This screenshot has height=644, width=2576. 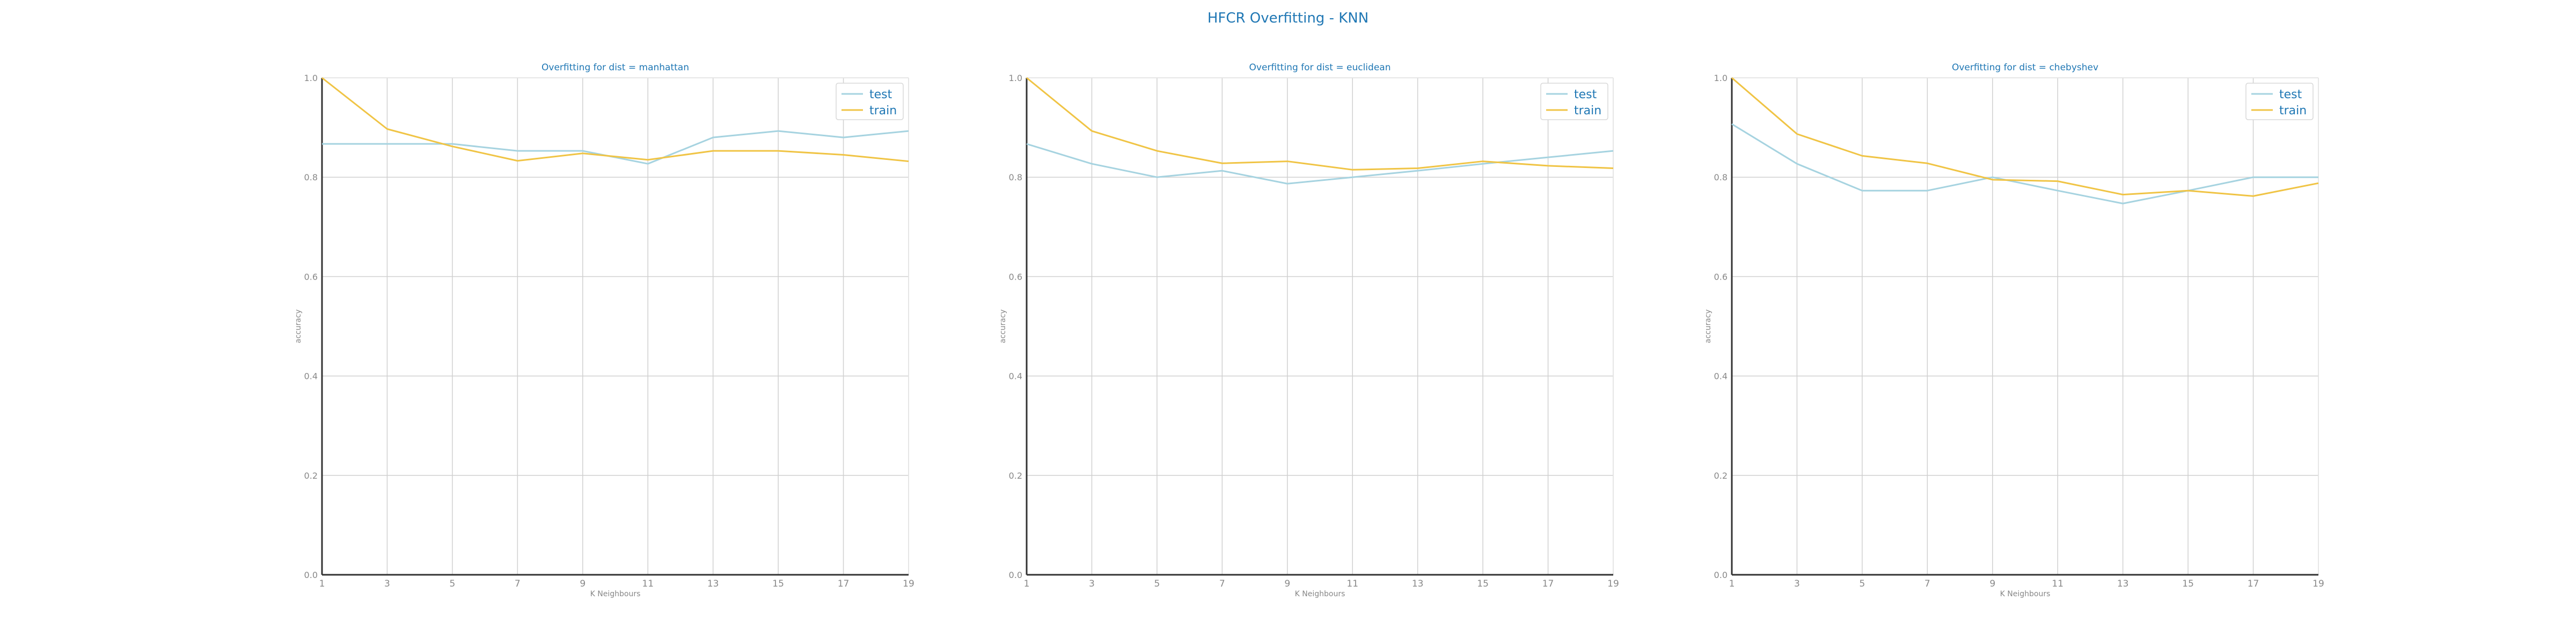 I want to click on chart-title: Overfitting for dist = euclidean, so click(x=1320, y=67).